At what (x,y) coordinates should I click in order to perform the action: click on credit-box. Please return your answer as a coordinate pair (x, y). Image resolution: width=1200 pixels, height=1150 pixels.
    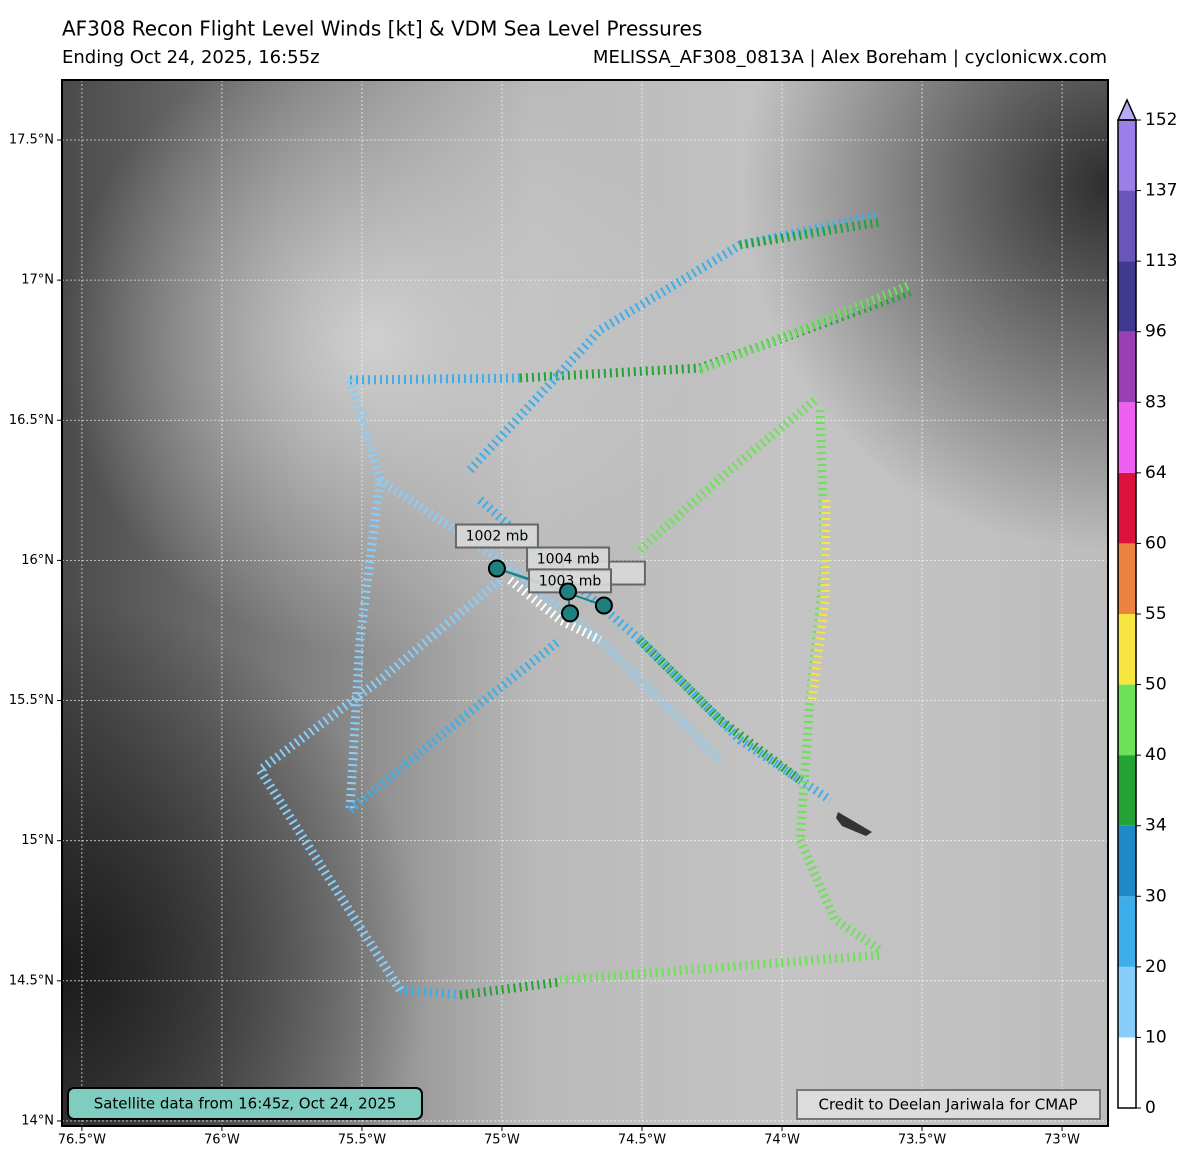
    Looking at the image, I should click on (948, 1104).